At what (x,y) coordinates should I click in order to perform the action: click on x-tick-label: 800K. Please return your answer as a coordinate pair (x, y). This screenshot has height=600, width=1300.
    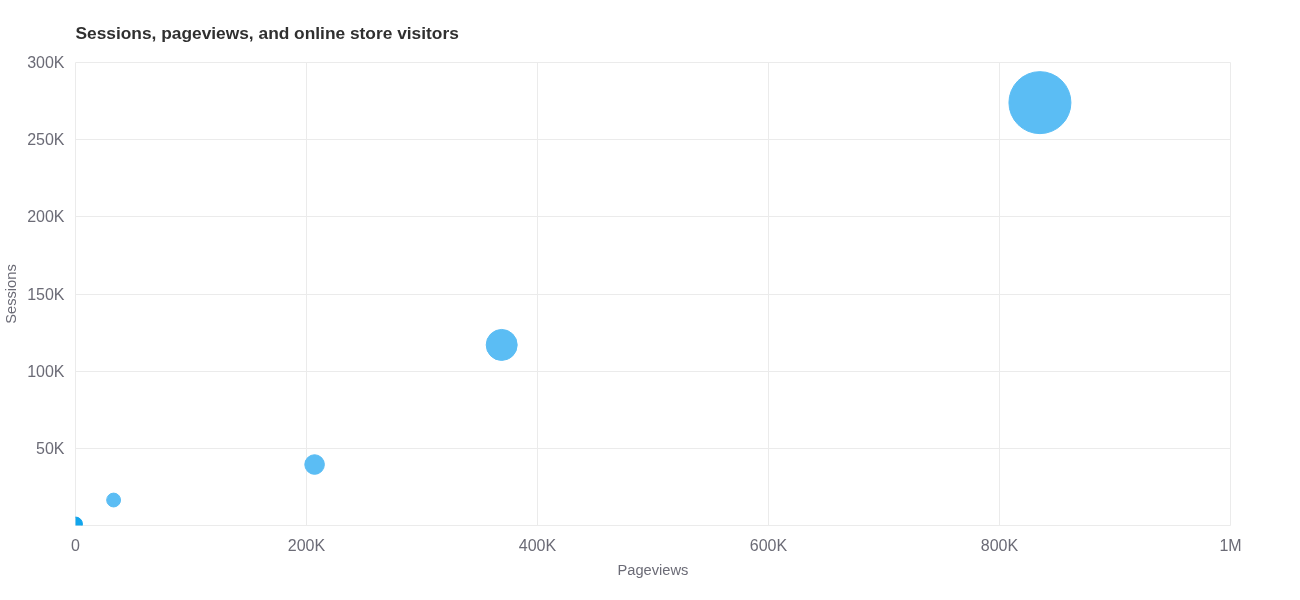
    Looking at the image, I should click on (999, 545).